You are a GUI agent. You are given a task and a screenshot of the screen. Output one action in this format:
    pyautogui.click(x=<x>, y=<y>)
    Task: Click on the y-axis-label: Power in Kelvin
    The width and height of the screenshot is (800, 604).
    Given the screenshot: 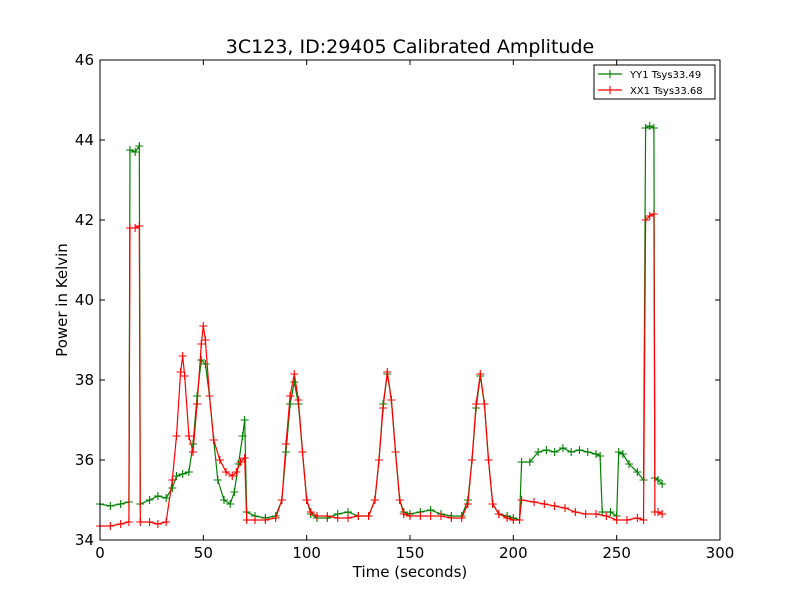 What is the action you would take?
    pyautogui.click(x=62, y=300)
    